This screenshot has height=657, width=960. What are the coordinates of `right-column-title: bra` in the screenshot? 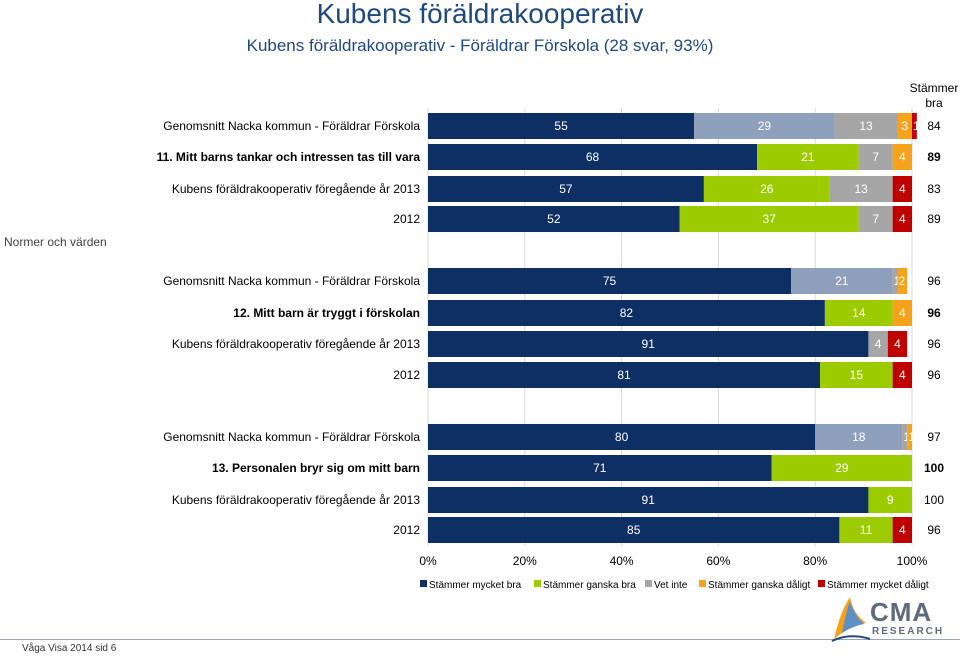 It's located at (934, 103).